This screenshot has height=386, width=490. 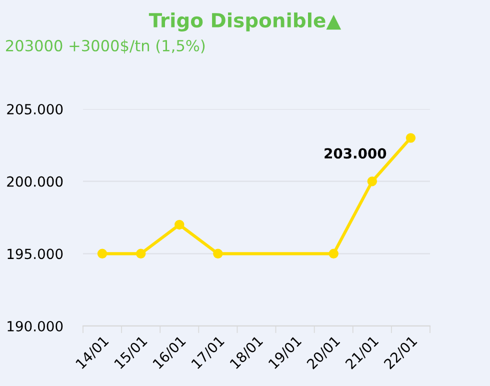 I want to click on y-tick-label: 195.000, so click(x=35, y=254).